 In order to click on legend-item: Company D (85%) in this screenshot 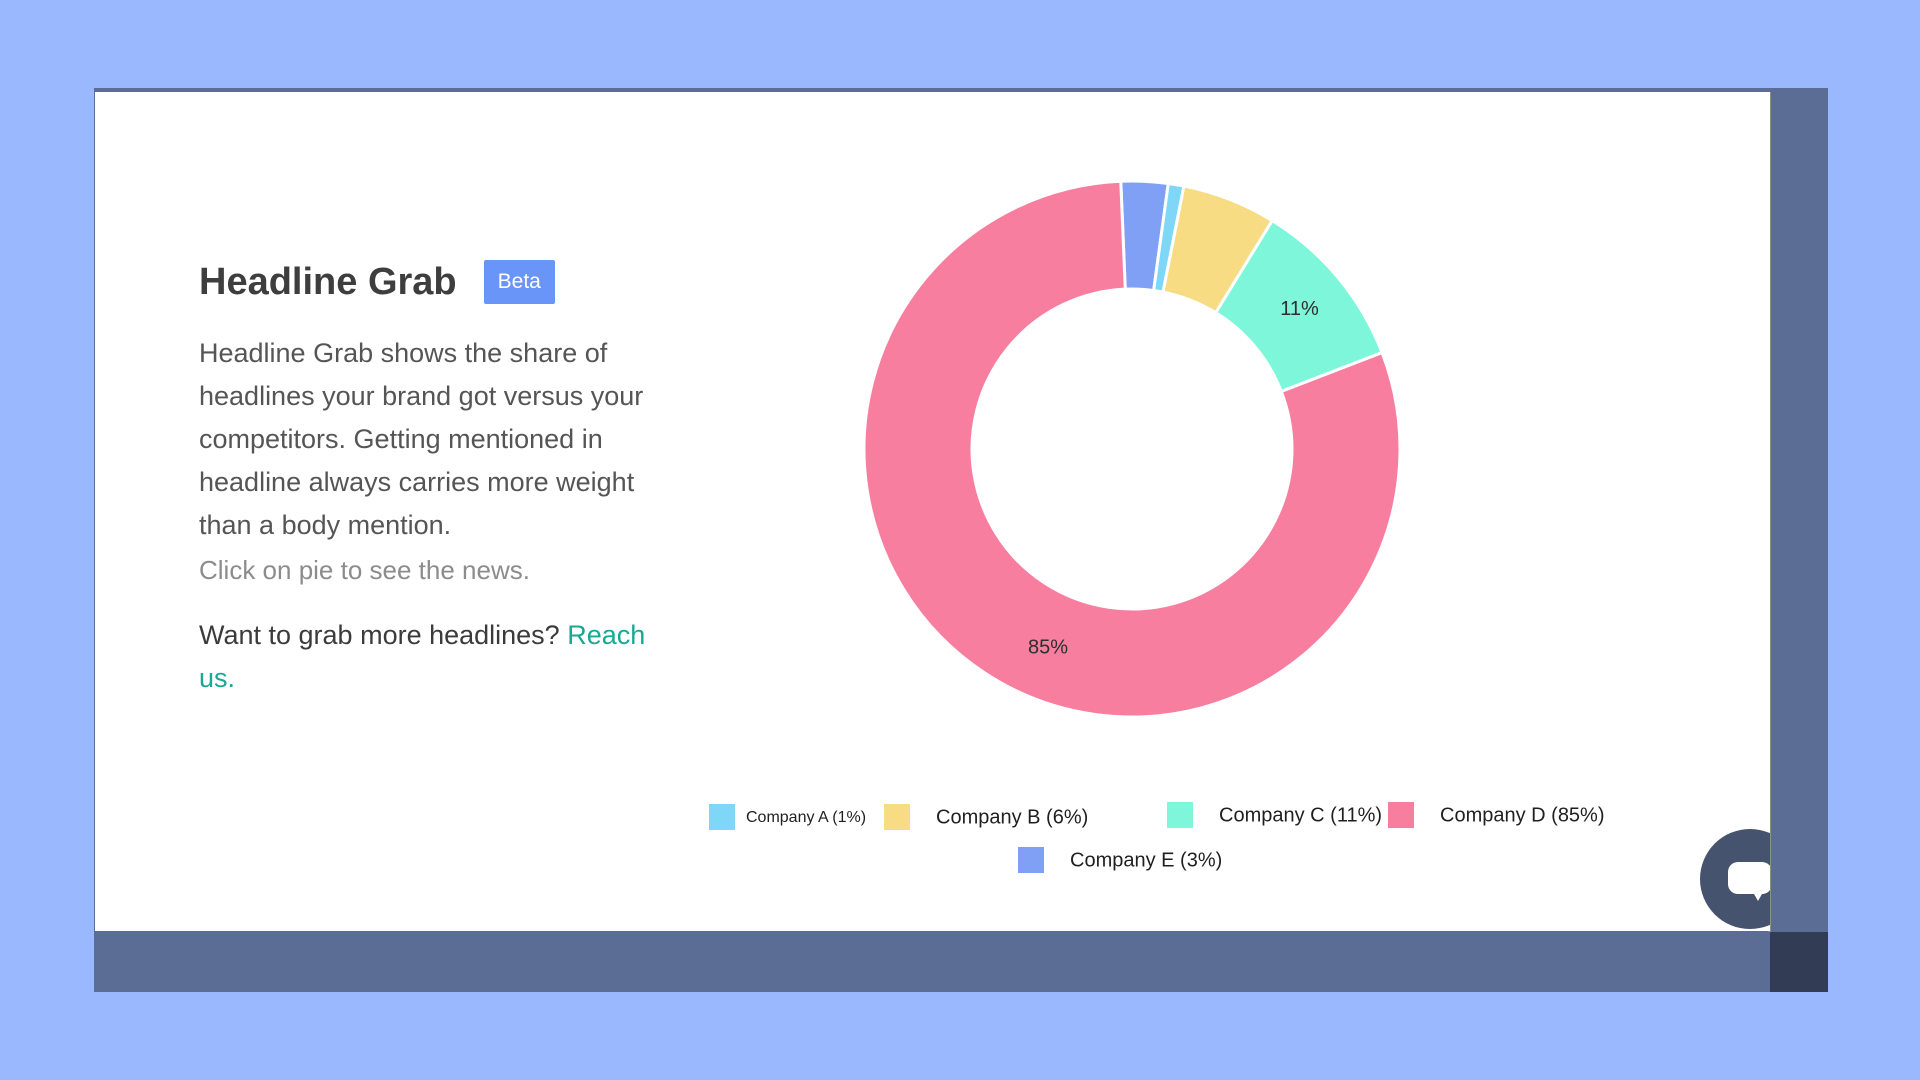, I will do `click(1496, 815)`.